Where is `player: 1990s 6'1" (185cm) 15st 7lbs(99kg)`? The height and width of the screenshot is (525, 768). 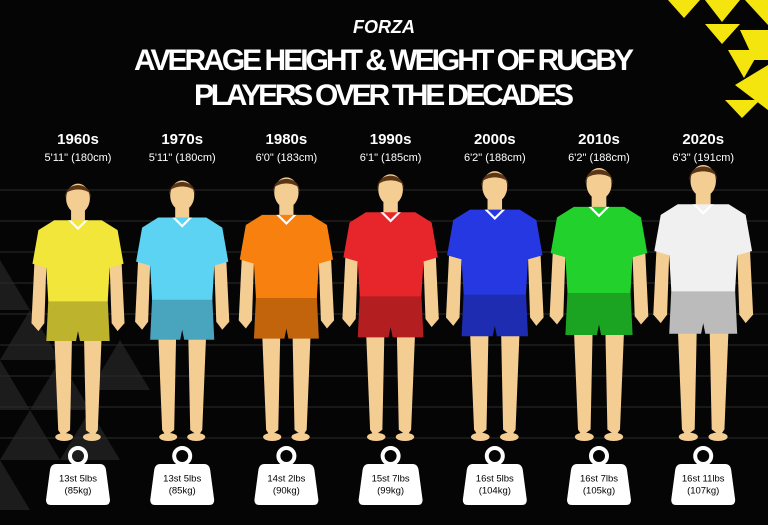 player: 1990s 6'1" (185cm) 15st 7lbs(99kg) is located at coordinates (390, 318).